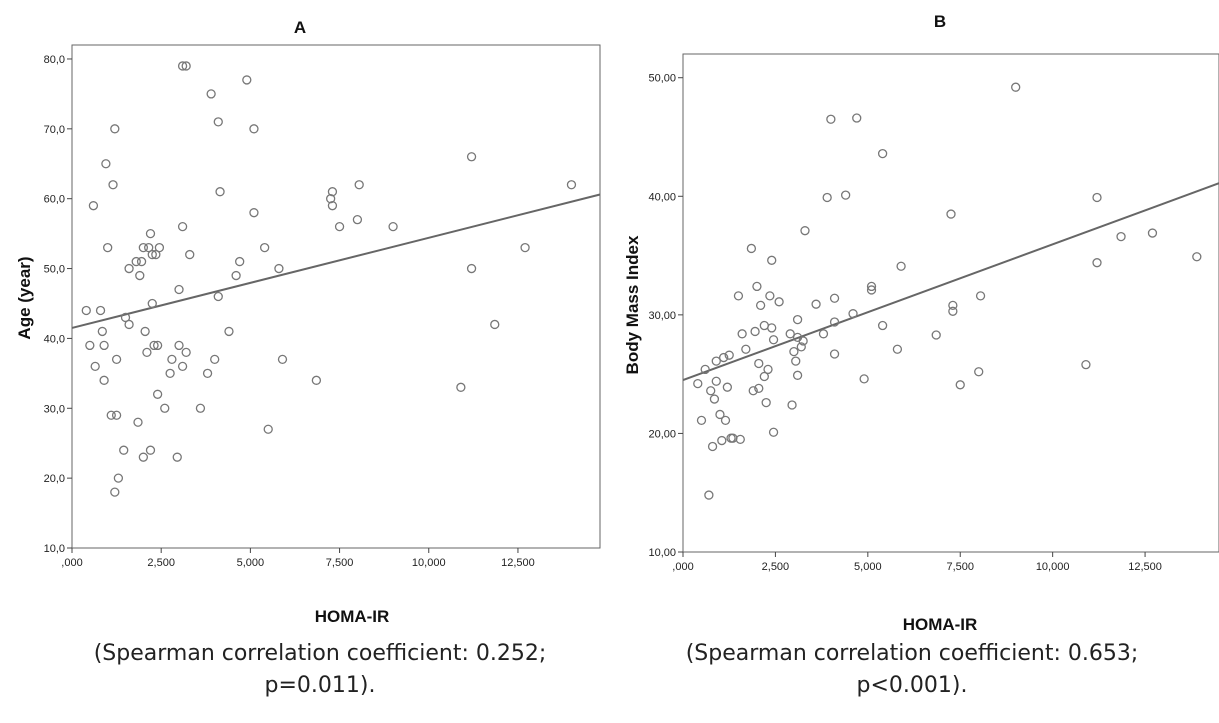 The width and height of the screenshot is (1219, 723). Describe the element at coordinates (912, 685) in the screenshot. I see `caption-b-line2: p<0.001).` at that location.